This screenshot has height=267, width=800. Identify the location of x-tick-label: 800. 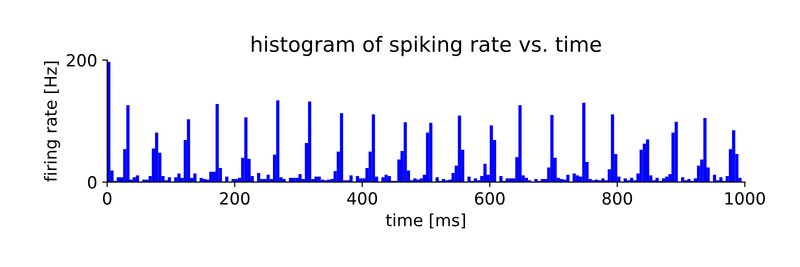
(617, 198).